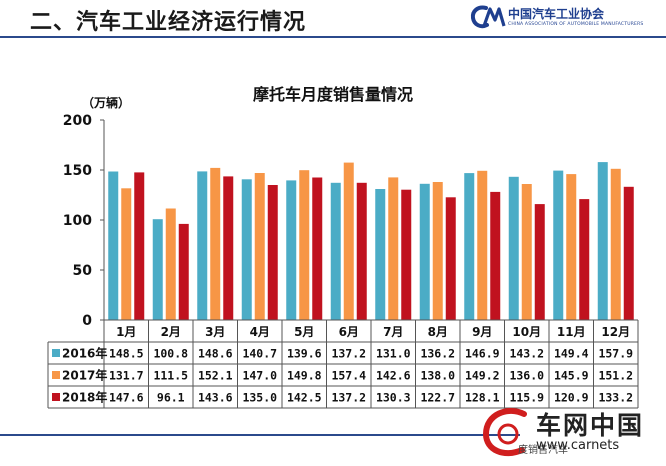 Image resolution: width=666 pixels, height=466 pixels. Describe the element at coordinates (361, 251) in the screenshot. I see `bar-2018年-6月` at that location.